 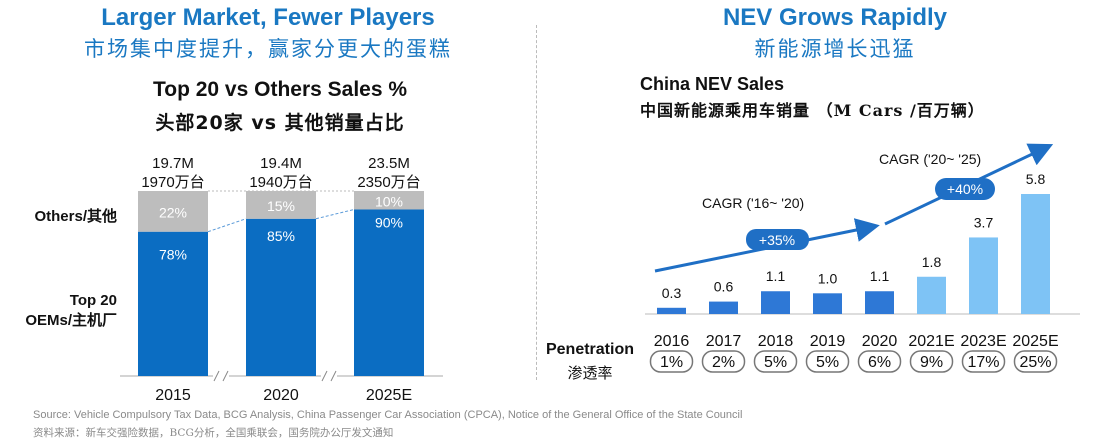 What do you see at coordinates (931, 295) in the screenshot?
I see `nev-bar-2021E` at bounding box center [931, 295].